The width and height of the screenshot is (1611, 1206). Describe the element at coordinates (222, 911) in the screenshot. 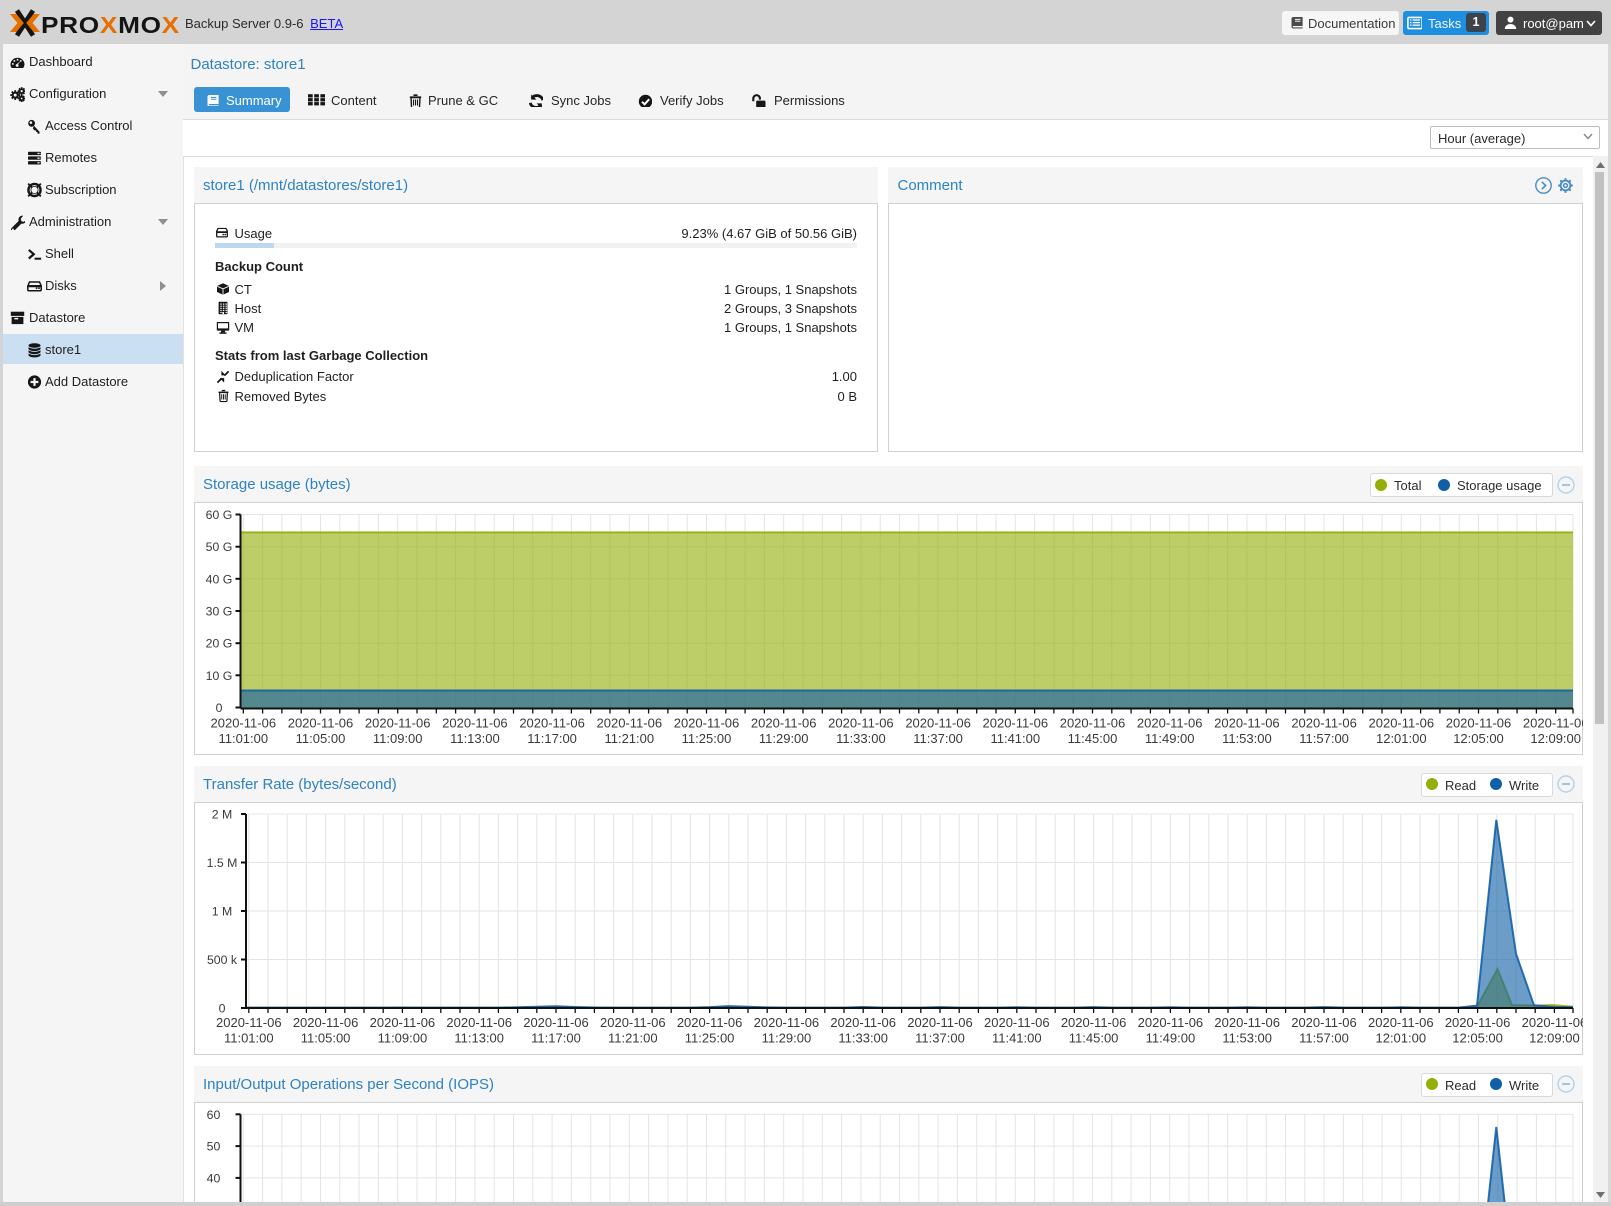

I see `svg-text: 1 M` at that location.